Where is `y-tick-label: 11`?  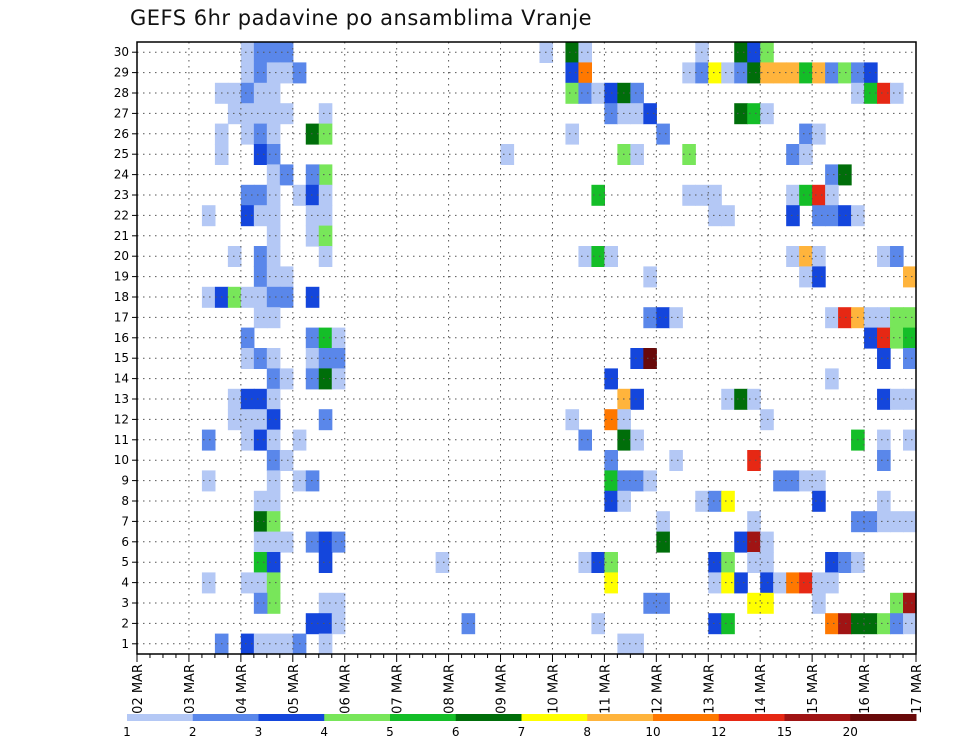
y-tick-label: 11 is located at coordinates (121, 440).